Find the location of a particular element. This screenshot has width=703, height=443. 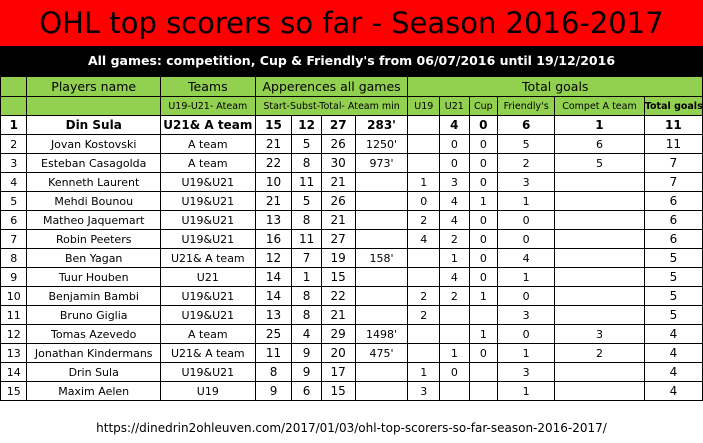

cell-rank: 8 is located at coordinates (14, 258).